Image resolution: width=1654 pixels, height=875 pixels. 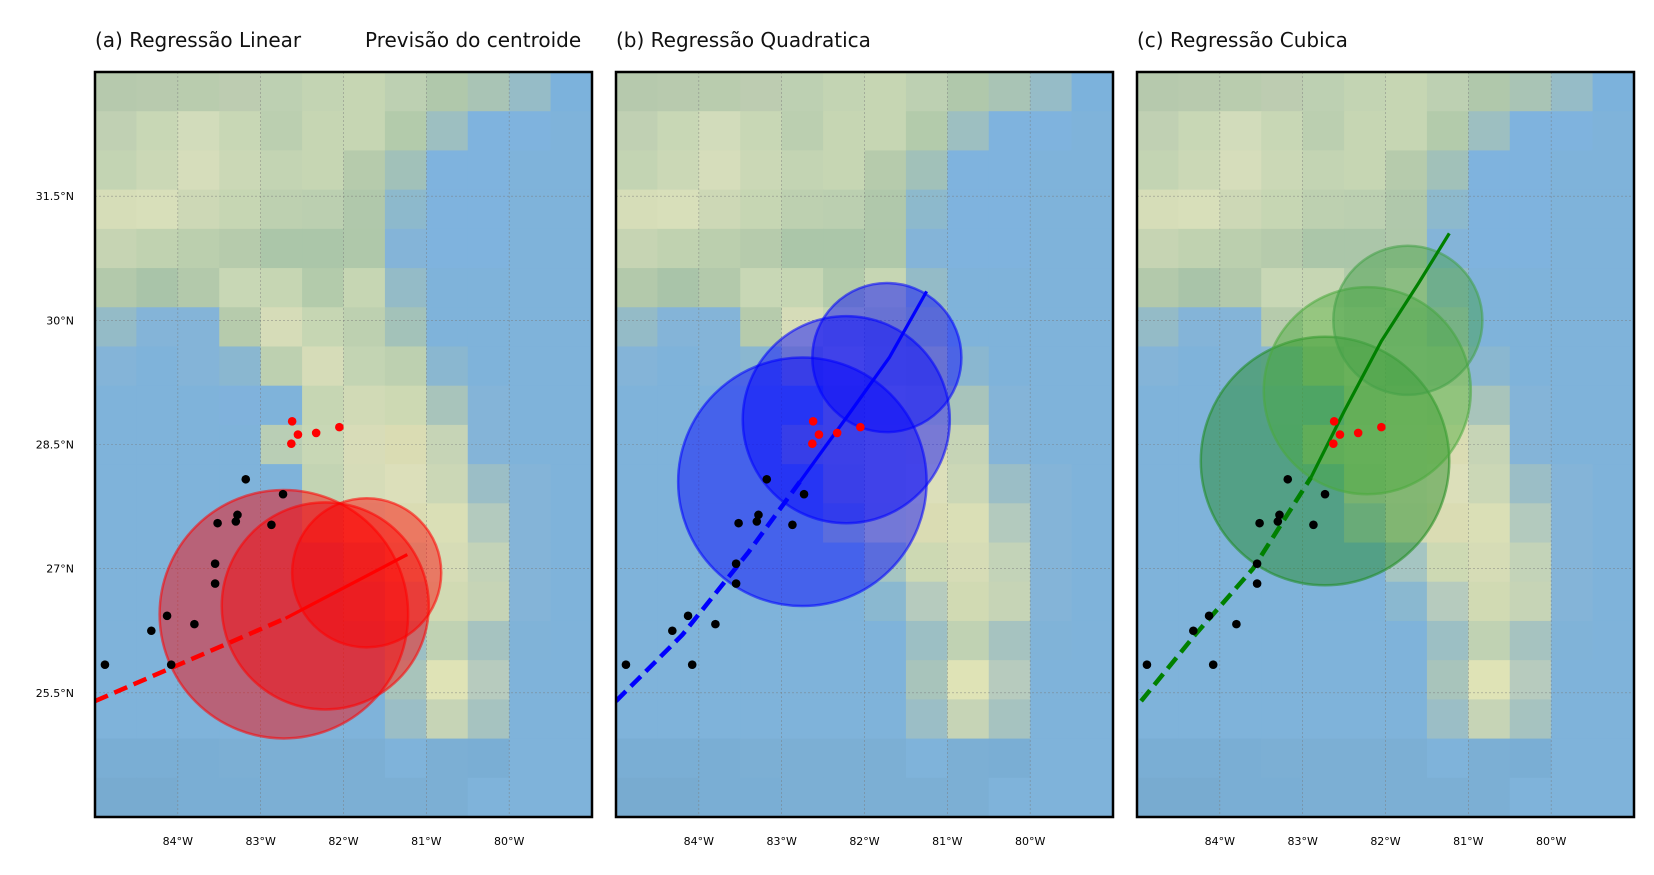 What do you see at coordinates (55, 196) in the screenshot?
I see `y-tick-label: 31.5°N` at bounding box center [55, 196].